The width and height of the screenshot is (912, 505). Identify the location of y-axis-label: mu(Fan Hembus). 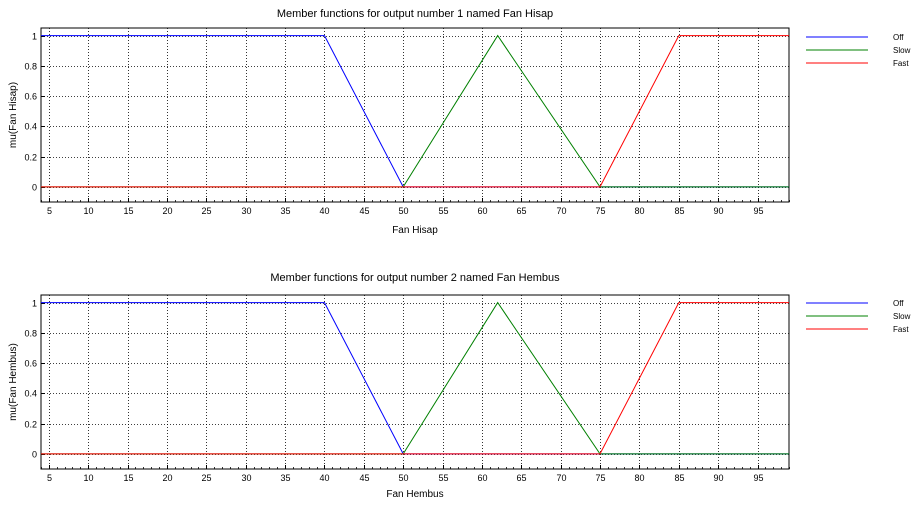
(13, 382).